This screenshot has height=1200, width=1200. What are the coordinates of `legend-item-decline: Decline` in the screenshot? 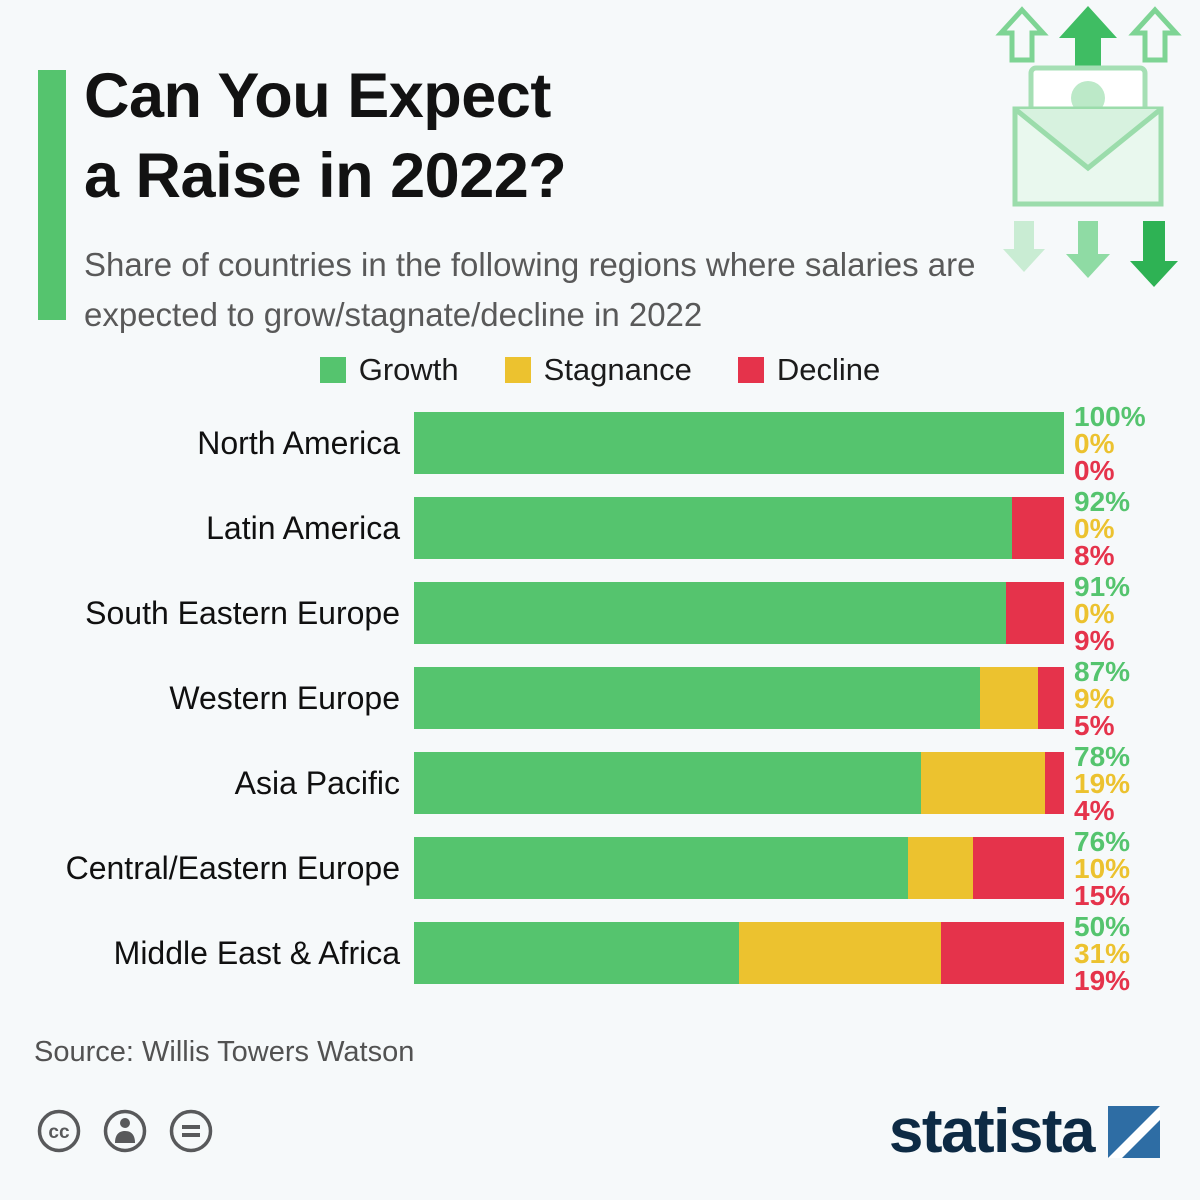 It's located at (809, 370).